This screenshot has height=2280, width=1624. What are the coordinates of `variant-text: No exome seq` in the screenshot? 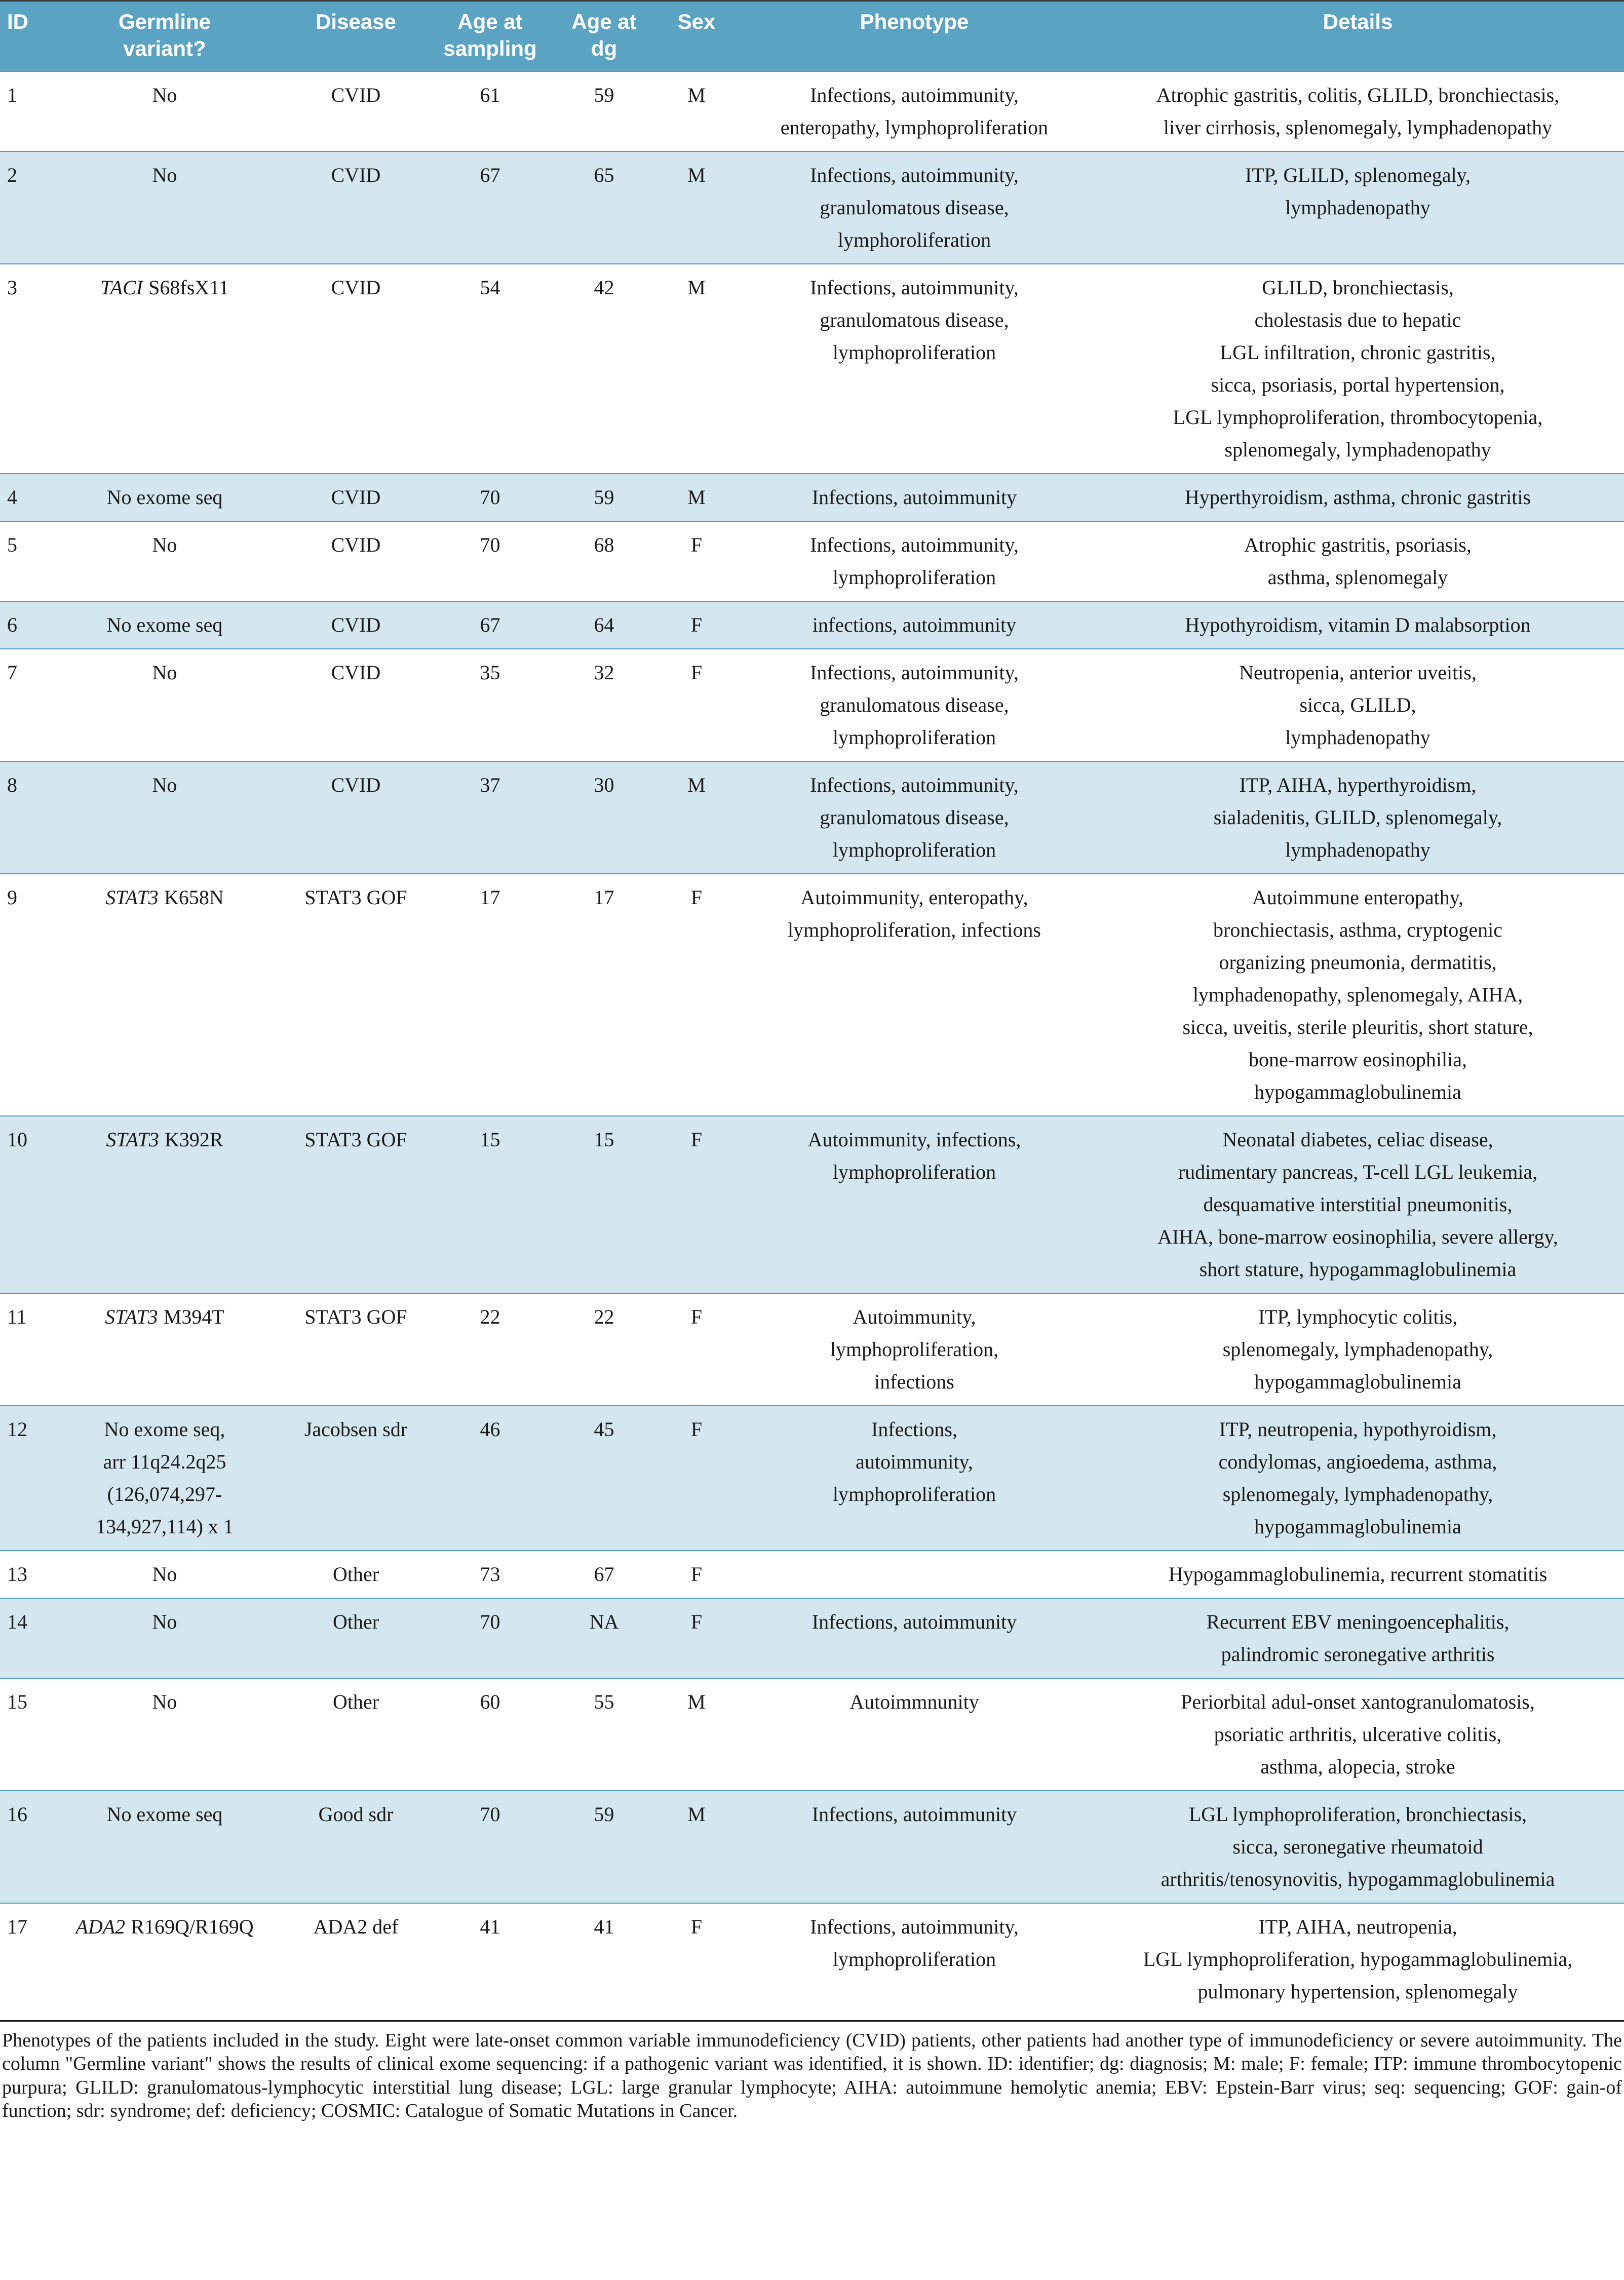 It's located at (164, 497).